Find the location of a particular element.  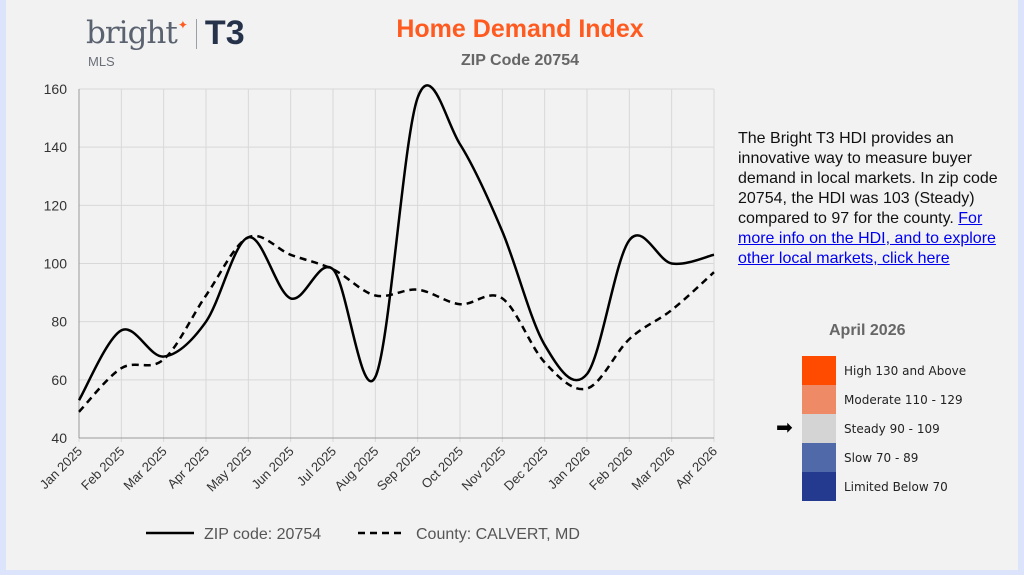

x-tick-label: Aug 2025 is located at coordinates (356, 469).